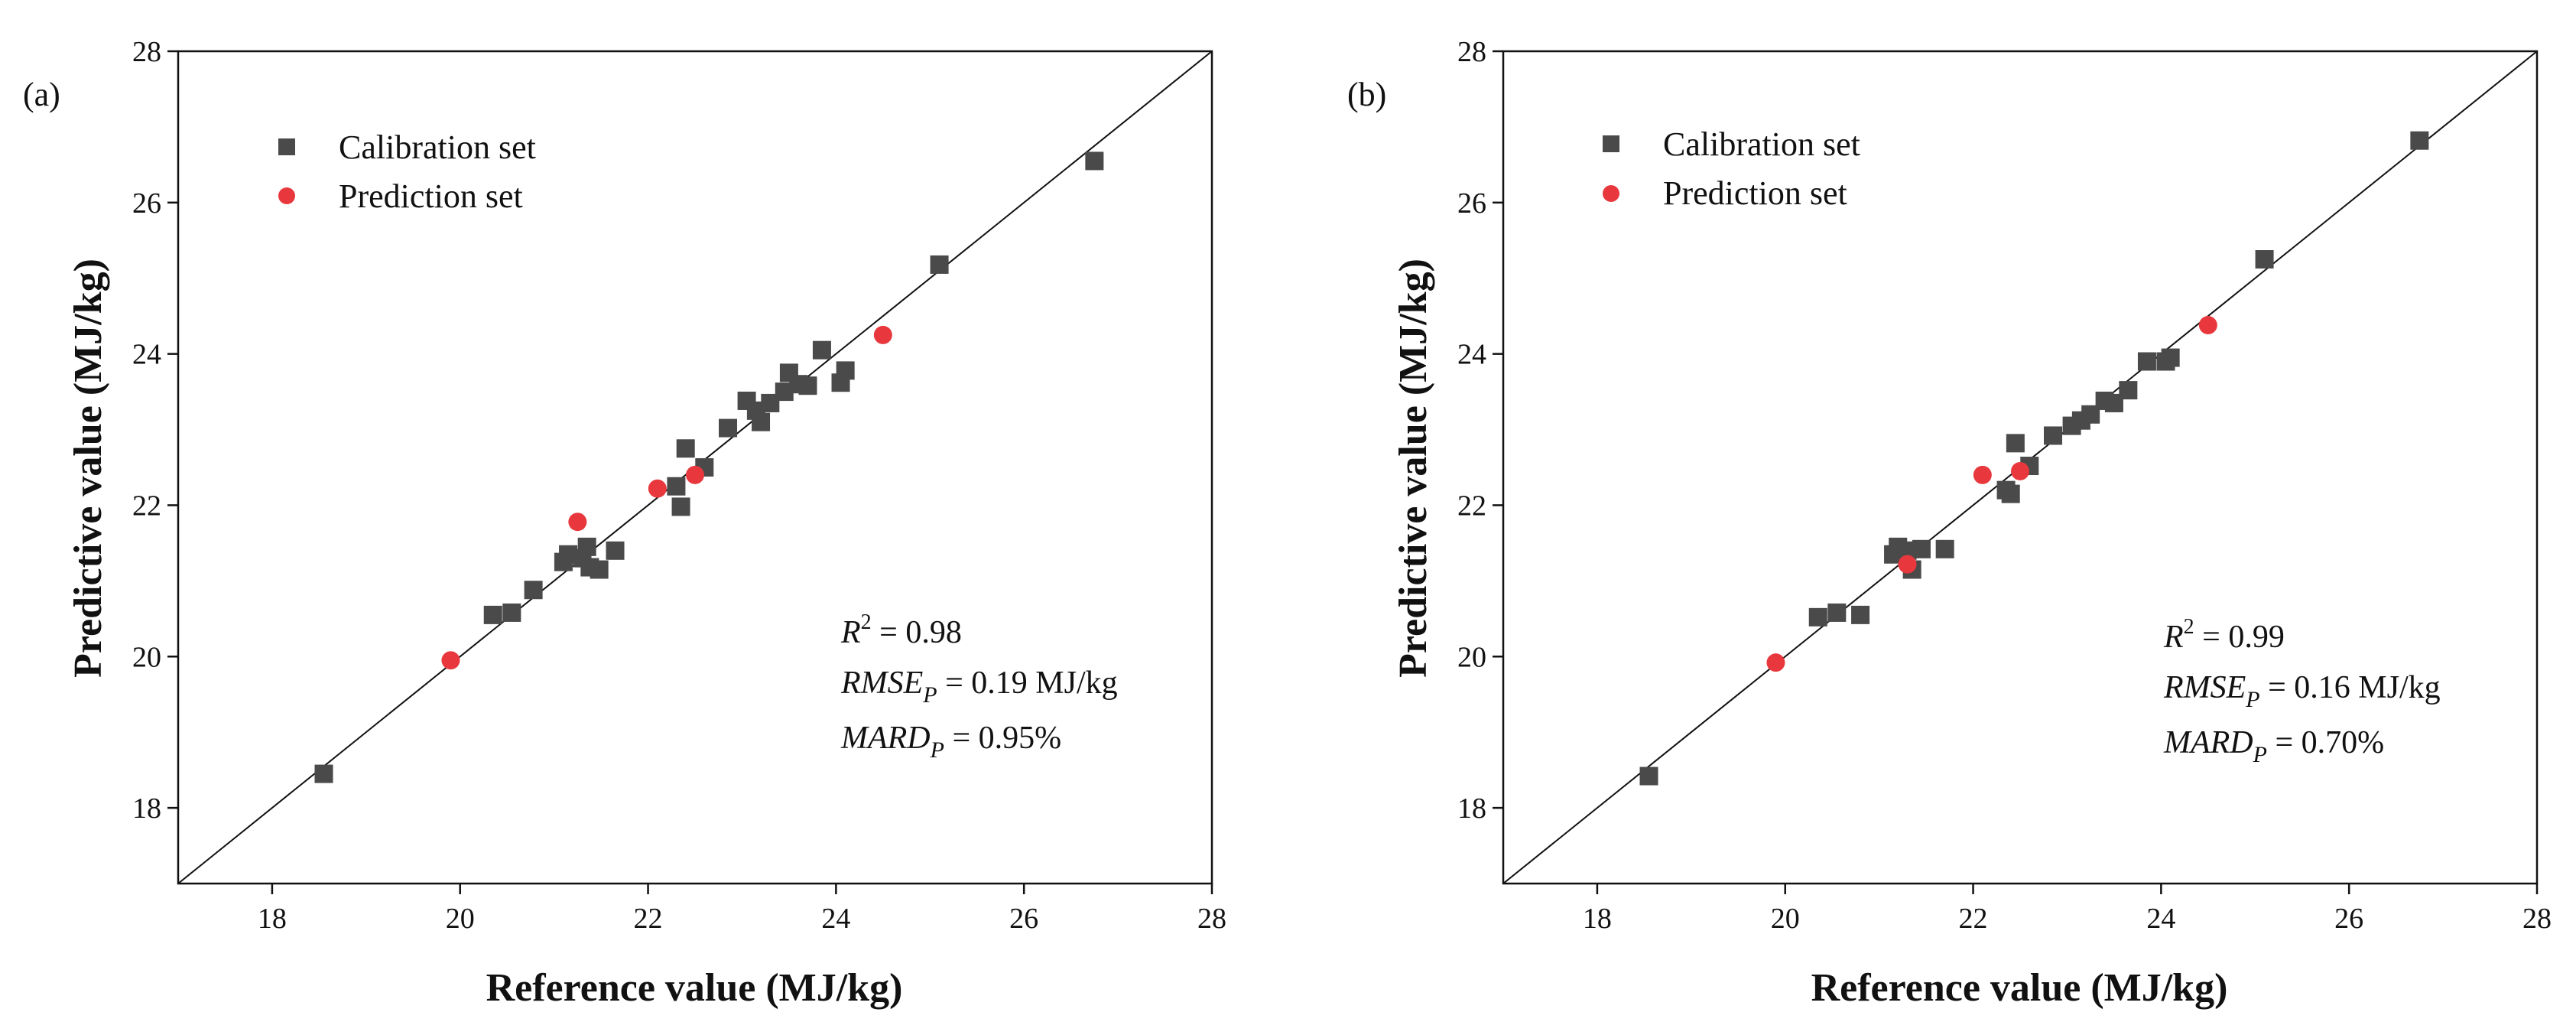 This screenshot has height=1035, width=2576. I want to click on panel-label: (b), so click(1367, 95).